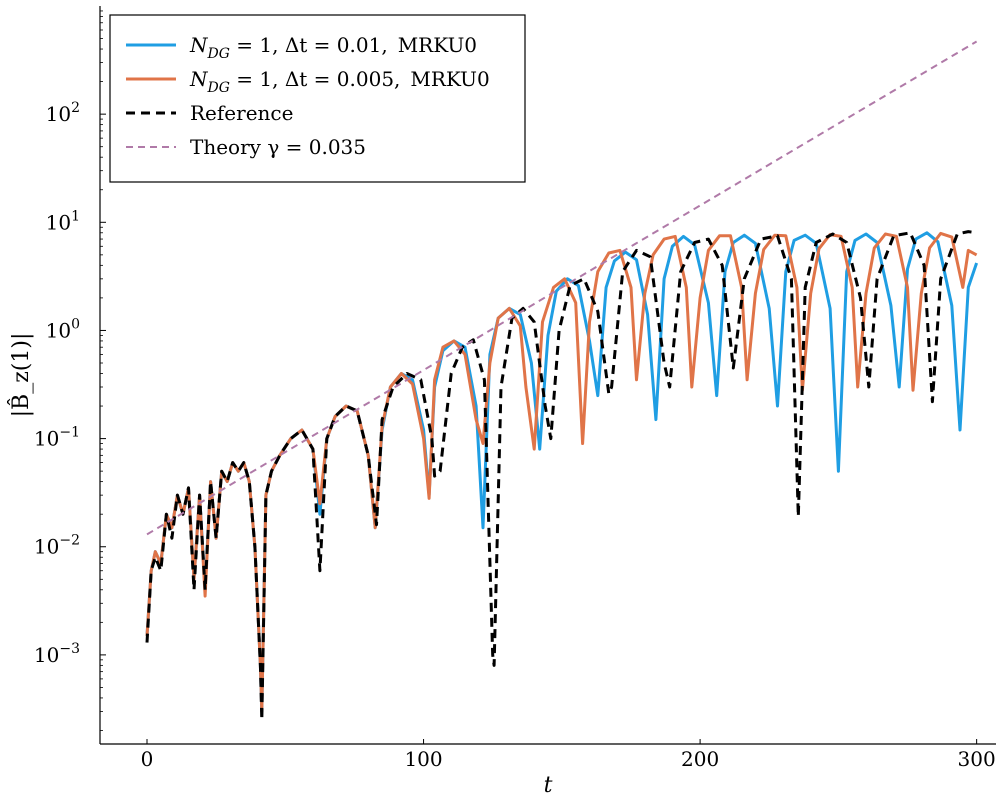 This screenshot has height=800, width=1000. Describe the element at coordinates (57, 654) in the screenshot. I see `y-tick-label: 10⁻³` at that location.